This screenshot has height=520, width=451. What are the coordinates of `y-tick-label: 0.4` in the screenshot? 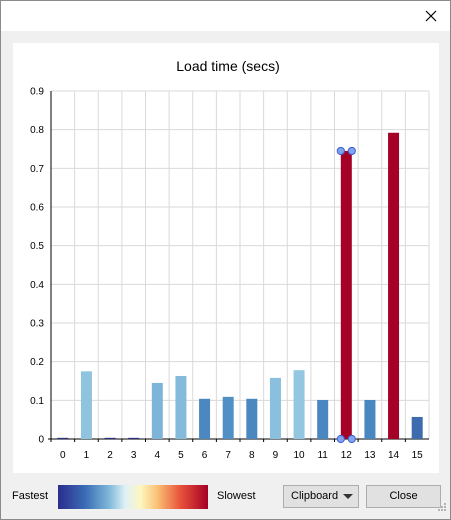 It's located at (37, 285).